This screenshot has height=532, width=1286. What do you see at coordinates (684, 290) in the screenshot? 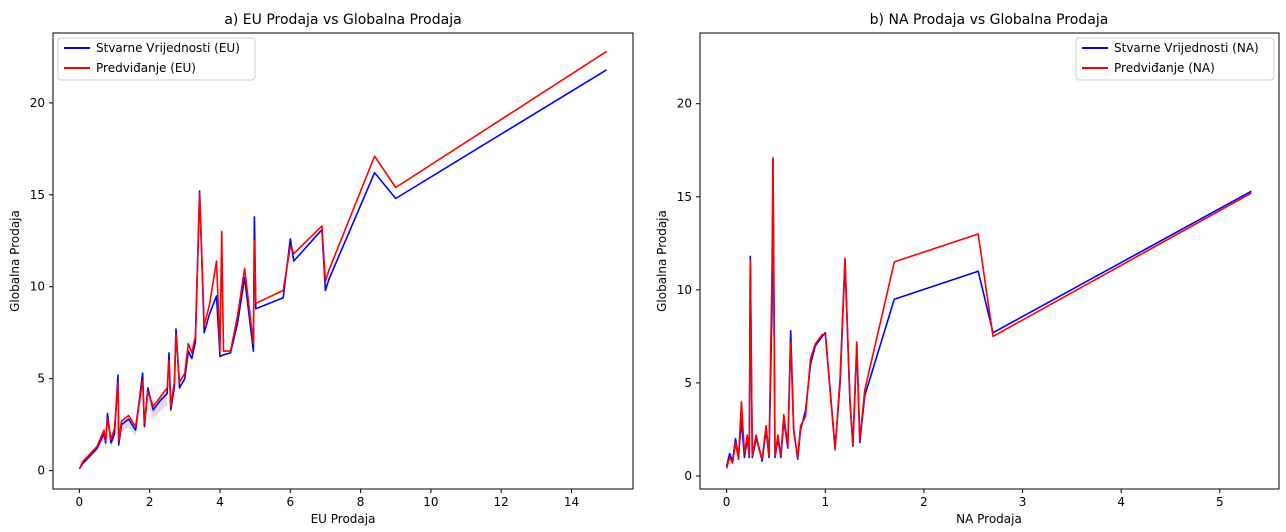
I see `na-y-tick-label: 10` at bounding box center [684, 290].